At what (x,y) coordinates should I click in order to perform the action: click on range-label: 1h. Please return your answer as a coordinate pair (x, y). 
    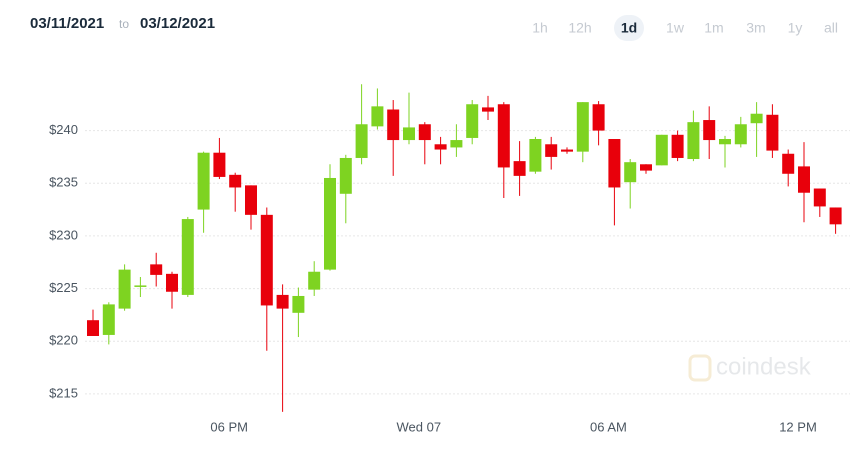
    Looking at the image, I should click on (540, 28).